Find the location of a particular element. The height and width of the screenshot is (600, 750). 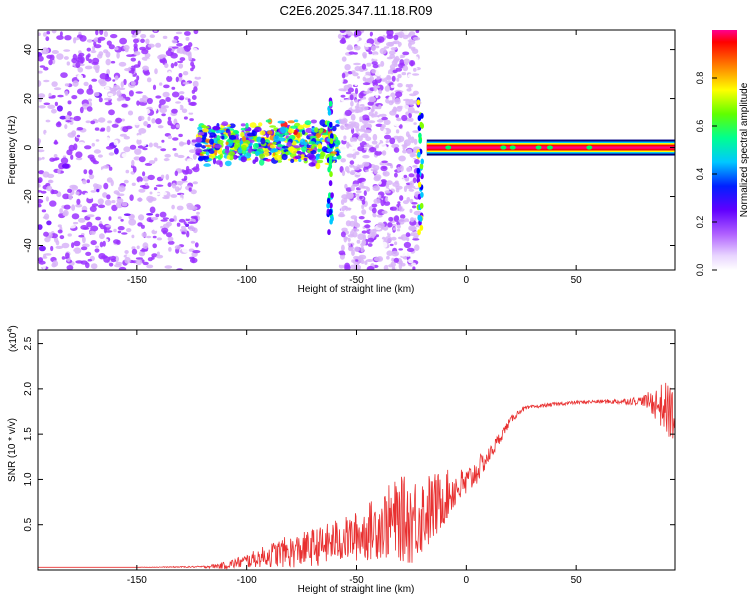

snr-scale-label: (x104) is located at coordinates (13, 338).